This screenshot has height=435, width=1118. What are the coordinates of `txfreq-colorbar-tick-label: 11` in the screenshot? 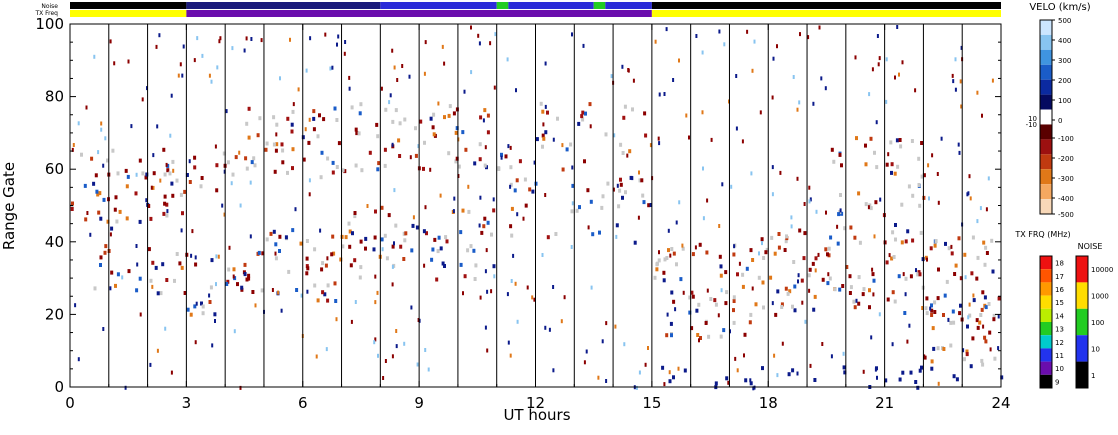 It's located at (1059, 356).